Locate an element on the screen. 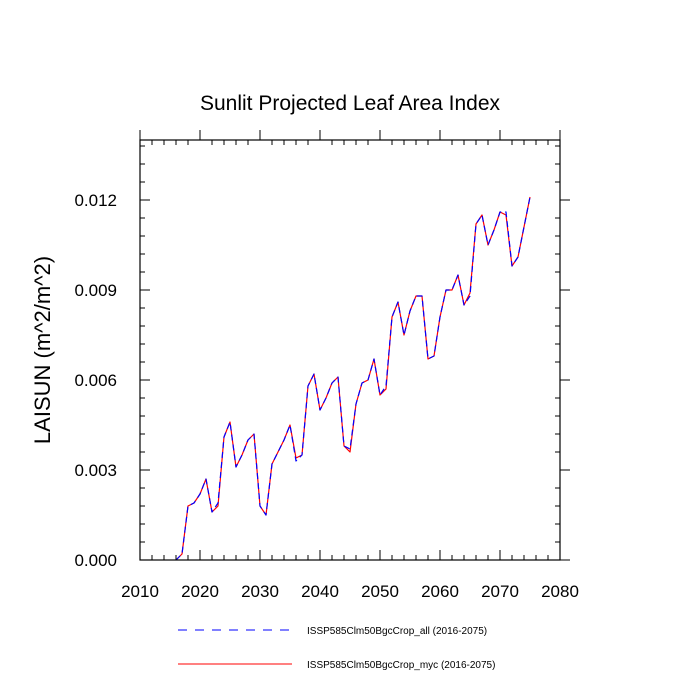  x-tick-label: 2050 is located at coordinates (380, 591).